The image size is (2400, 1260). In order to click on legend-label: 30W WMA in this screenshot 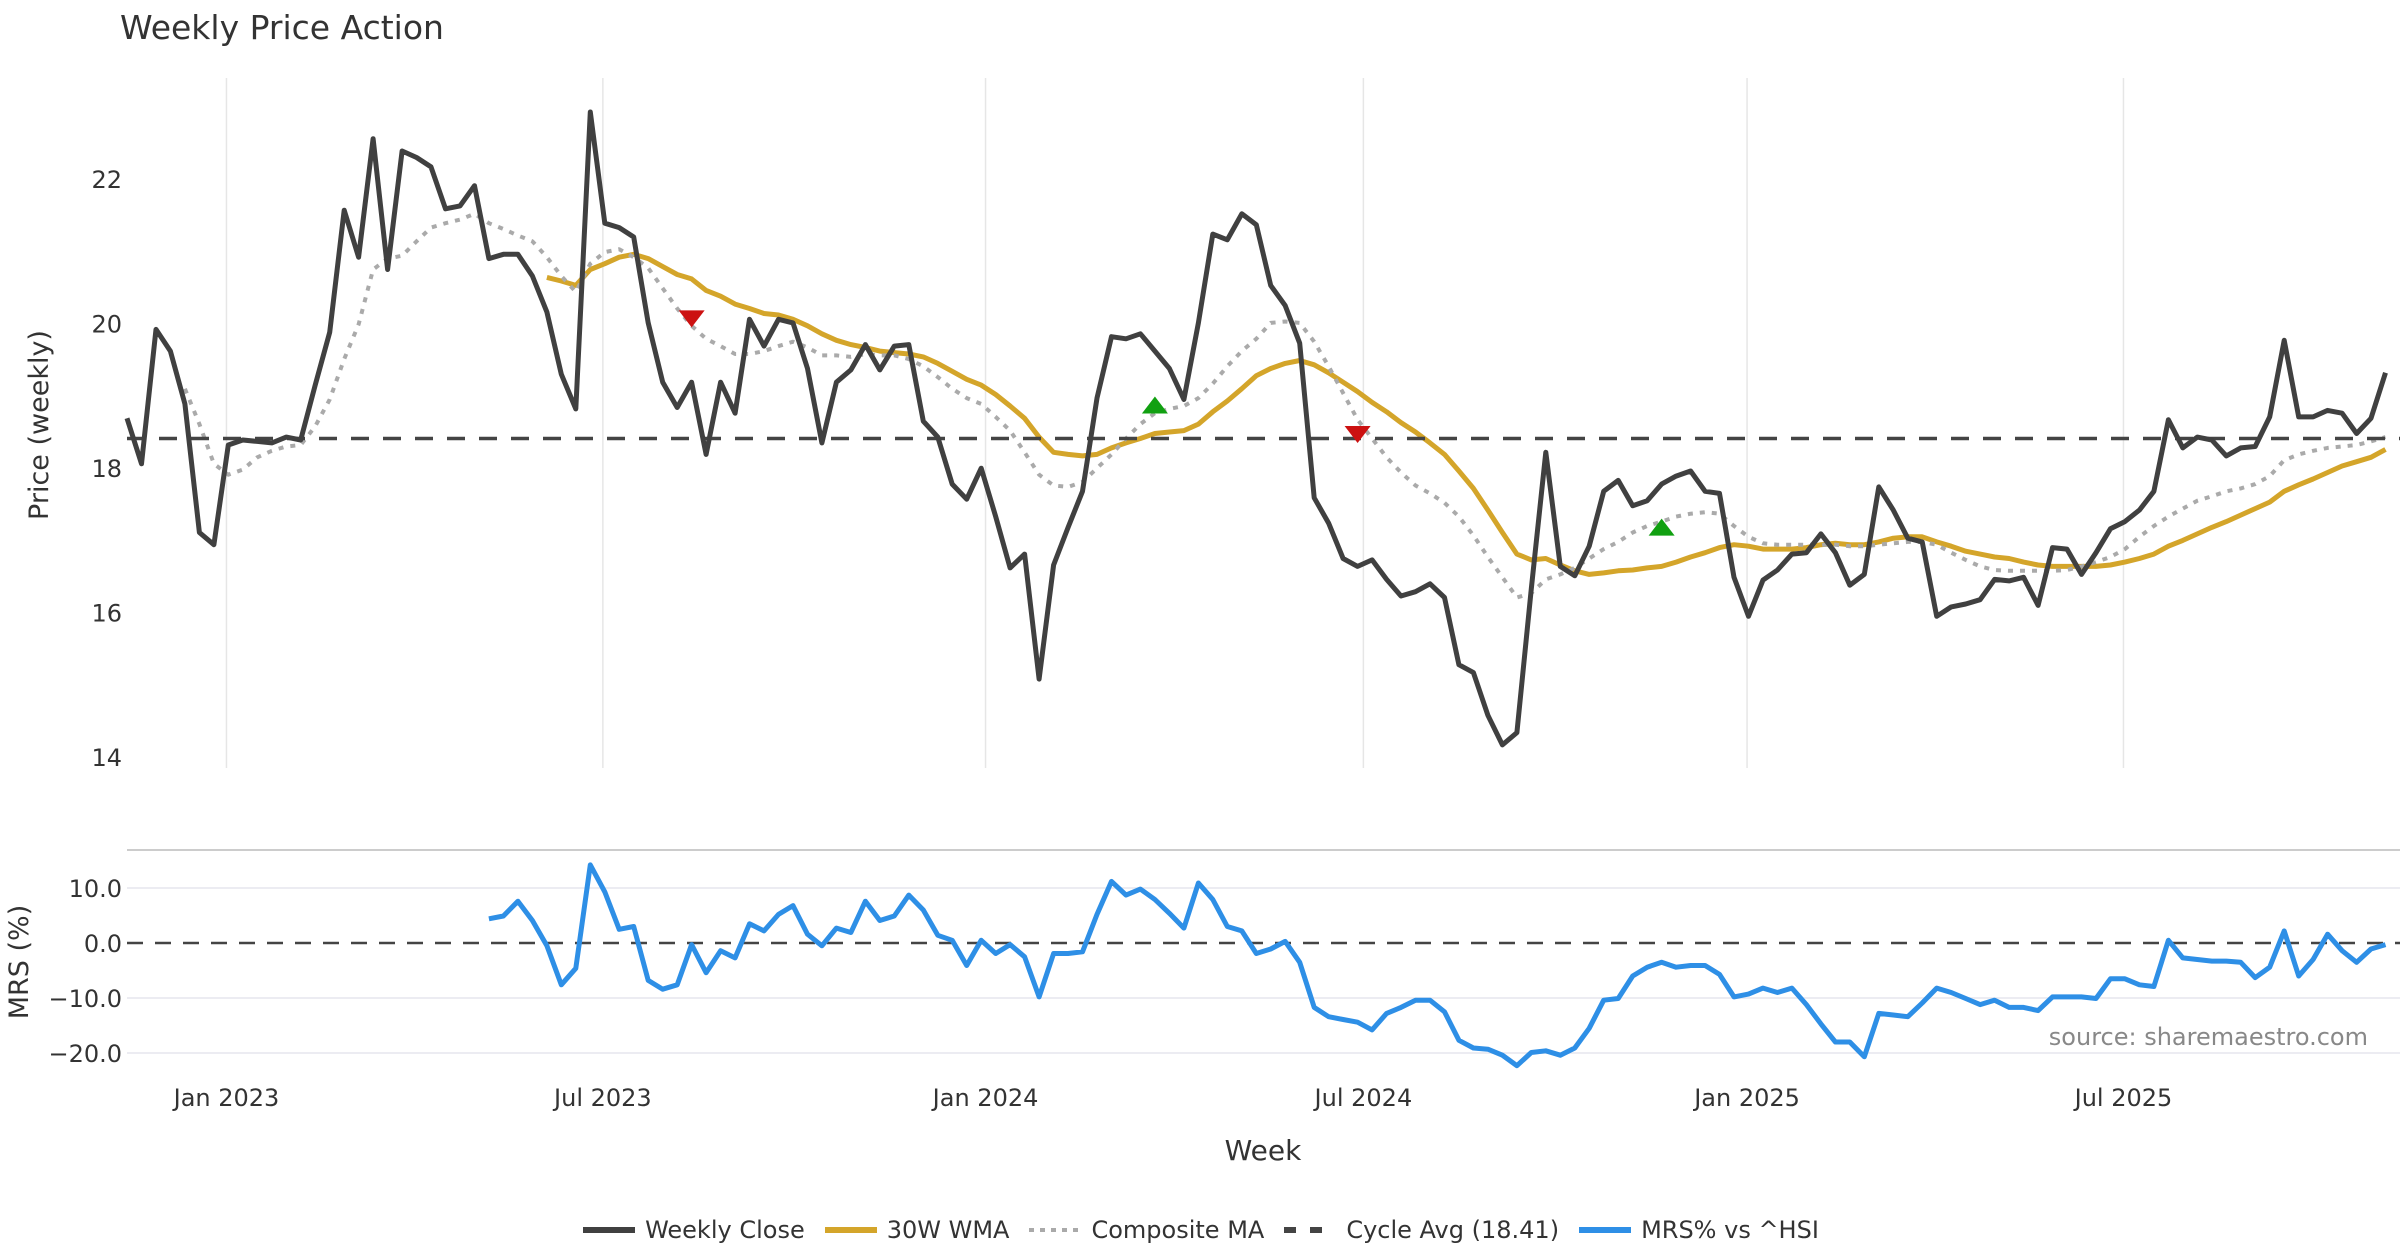, I will do `click(948, 1230)`.